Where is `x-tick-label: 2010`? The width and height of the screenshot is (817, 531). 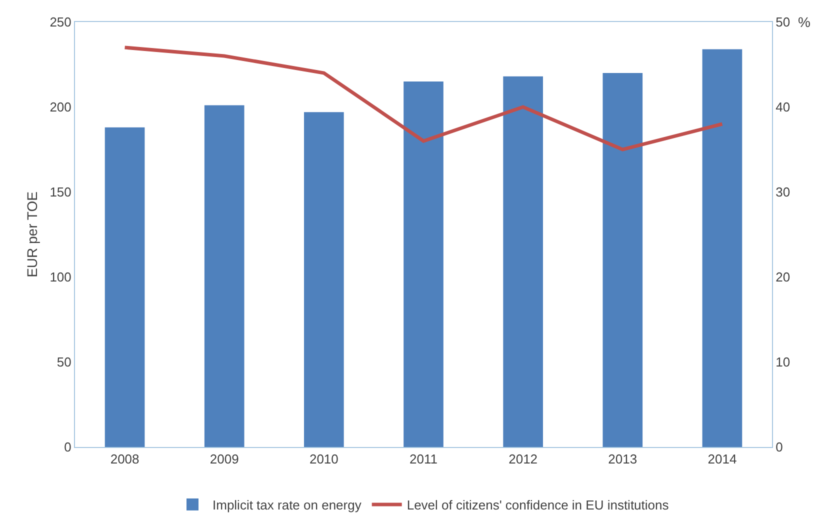 x-tick-label: 2010 is located at coordinates (323, 459).